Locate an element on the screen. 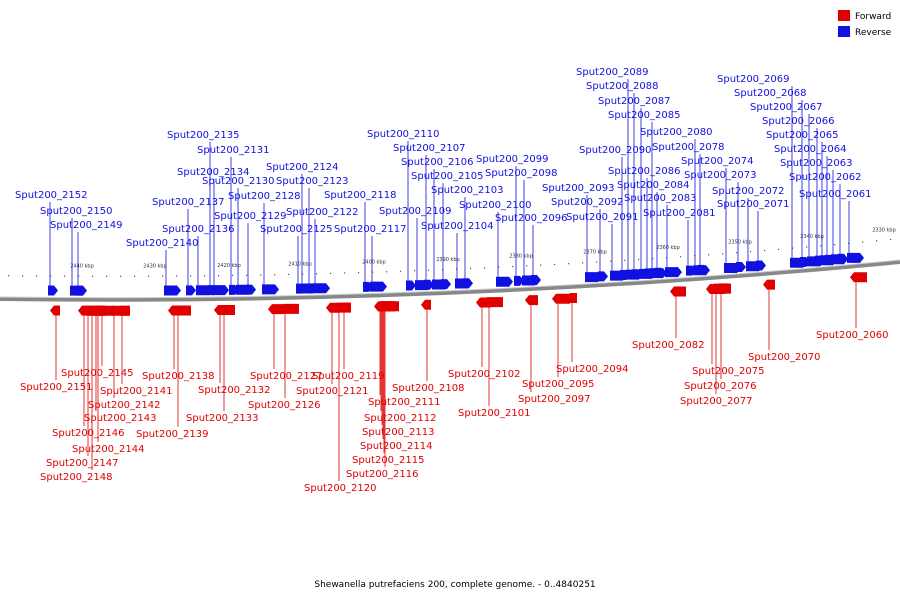 The height and width of the screenshot is (600, 900). reverse-gene-Sput200_2078: Sput200_2078 is located at coordinates (688, 208).